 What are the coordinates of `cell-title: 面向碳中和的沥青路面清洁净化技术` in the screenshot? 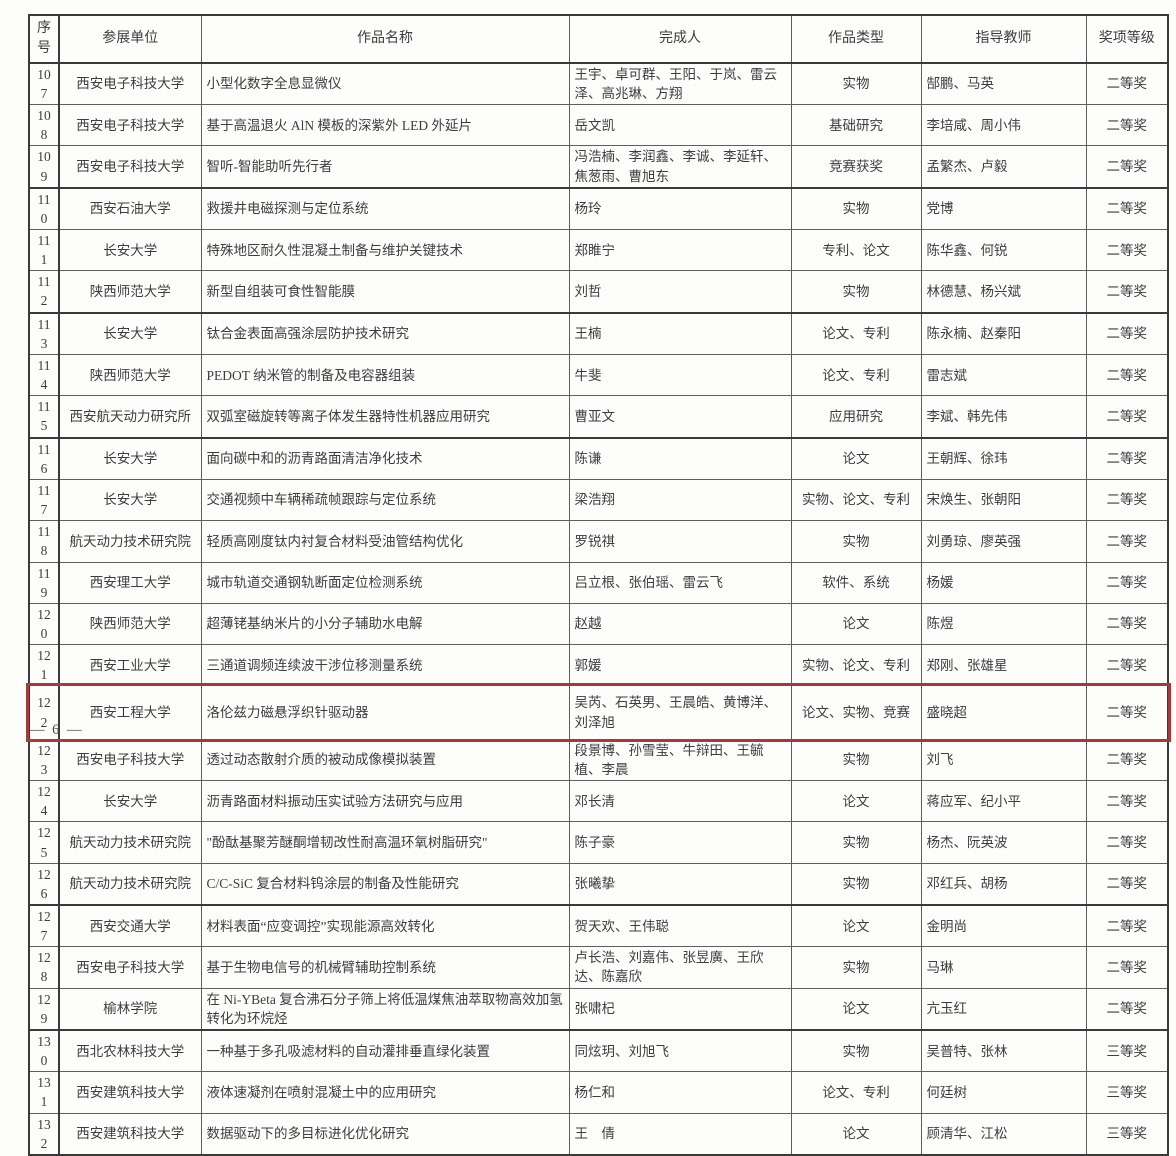 It's located at (385, 458).